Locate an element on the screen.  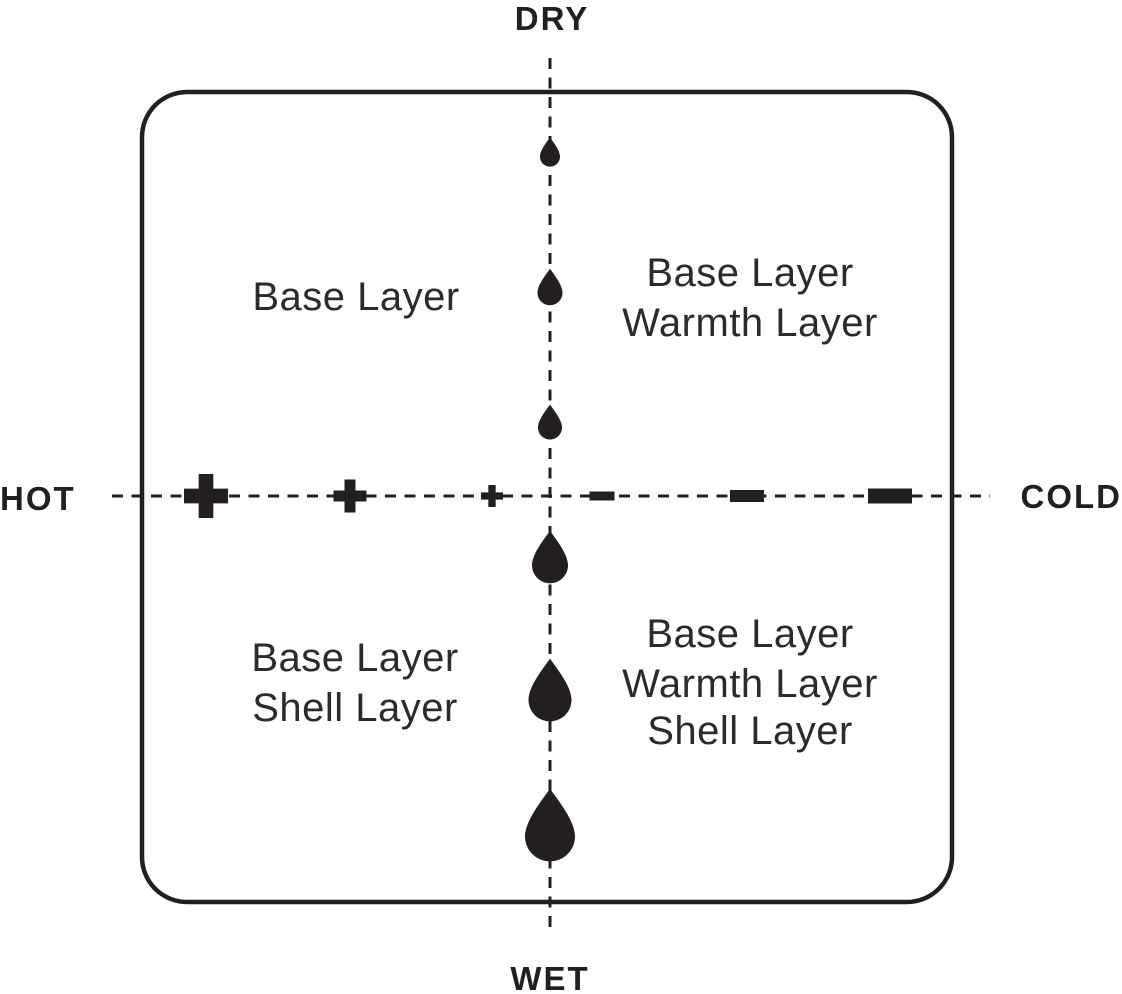
temperature-markers is located at coordinates (548, 496).